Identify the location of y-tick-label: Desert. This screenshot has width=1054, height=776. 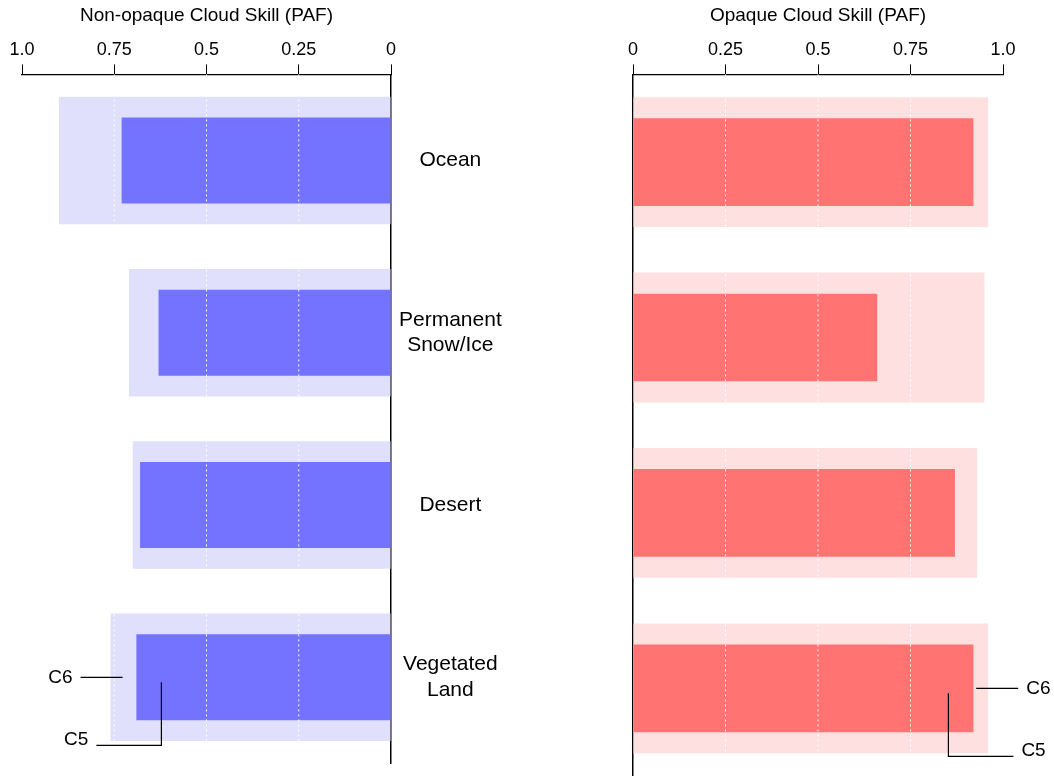
(450, 503).